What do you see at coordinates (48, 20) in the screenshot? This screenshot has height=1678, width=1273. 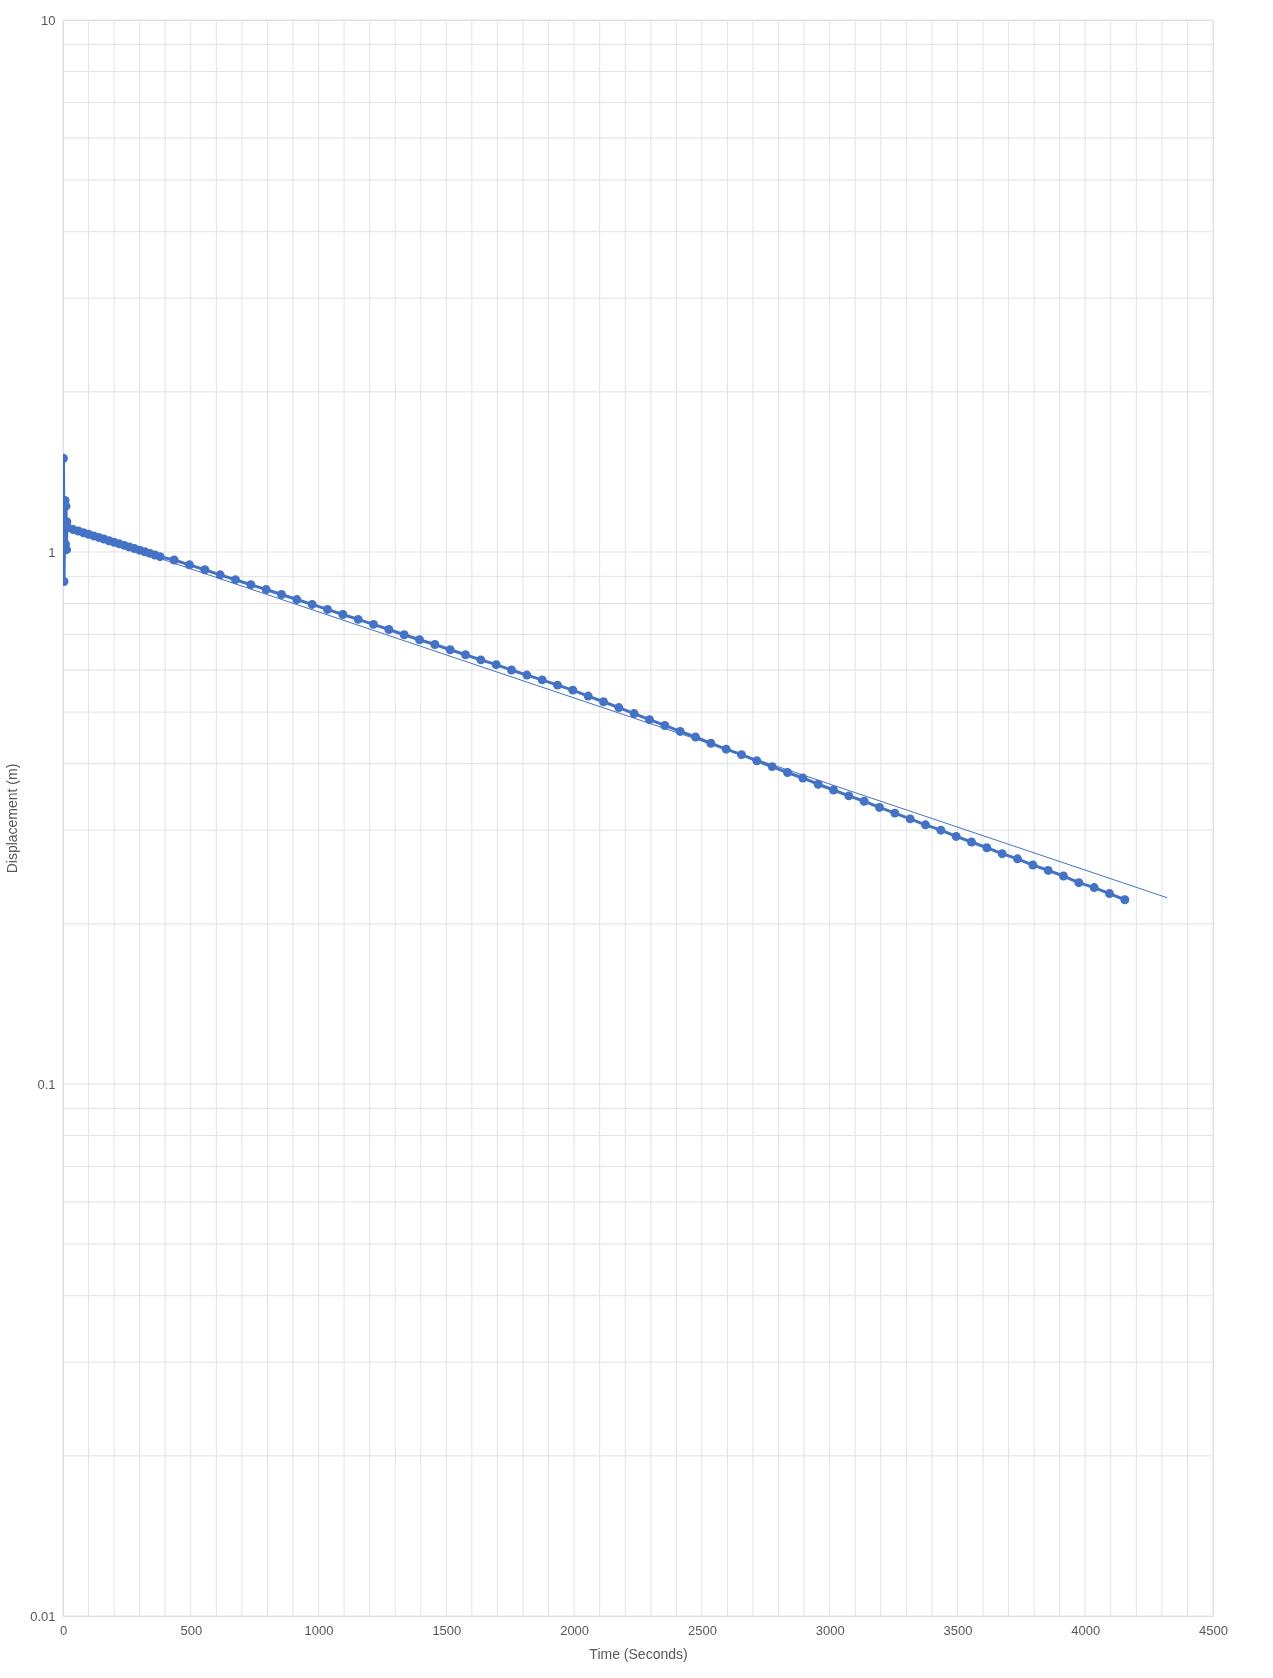 I see `y-tick-label: 10` at bounding box center [48, 20].